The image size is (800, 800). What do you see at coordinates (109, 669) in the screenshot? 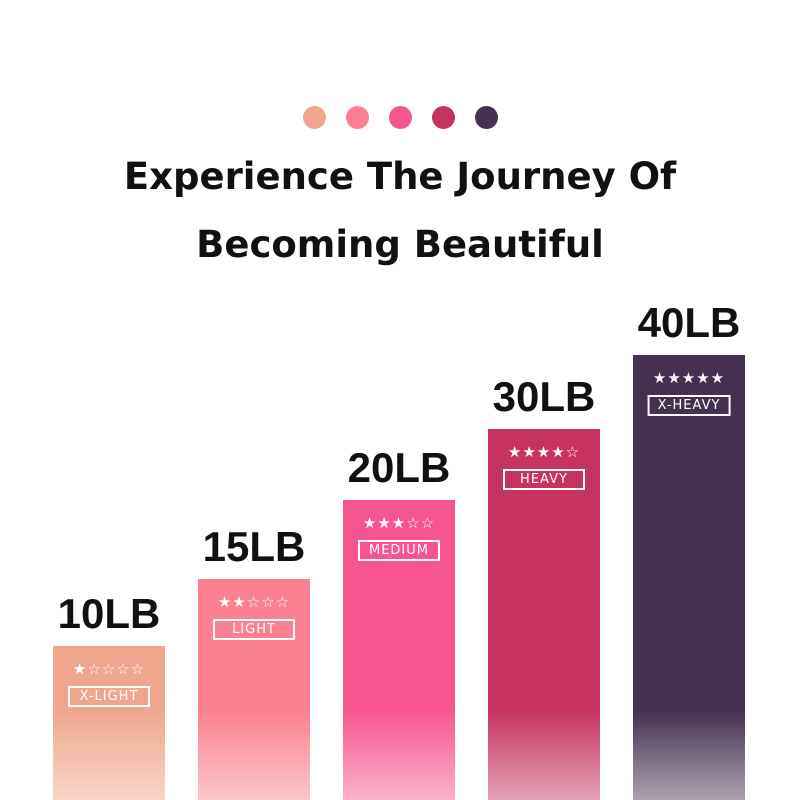
I see `star-rating: ★☆☆☆☆` at bounding box center [109, 669].